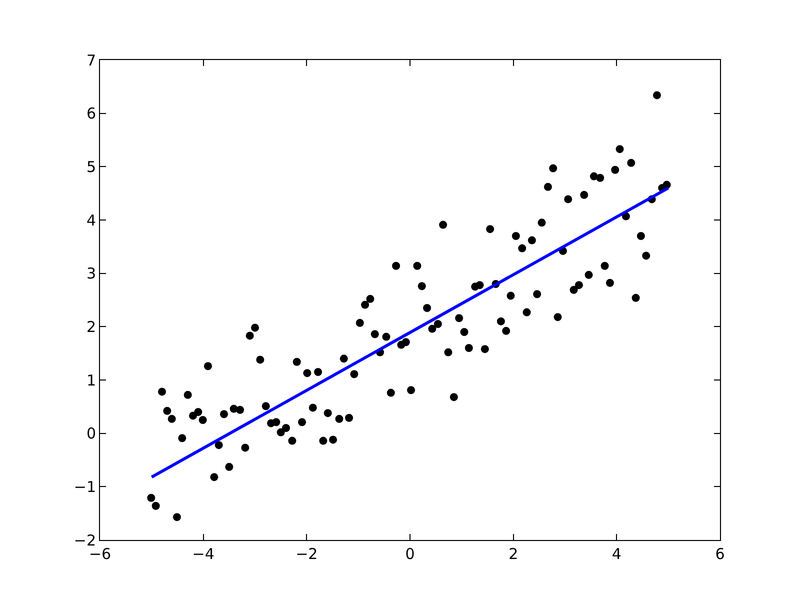 This screenshot has width=800, height=600. Describe the element at coordinates (91, 273) in the screenshot. I see `y-tick-label: 3` at that location.